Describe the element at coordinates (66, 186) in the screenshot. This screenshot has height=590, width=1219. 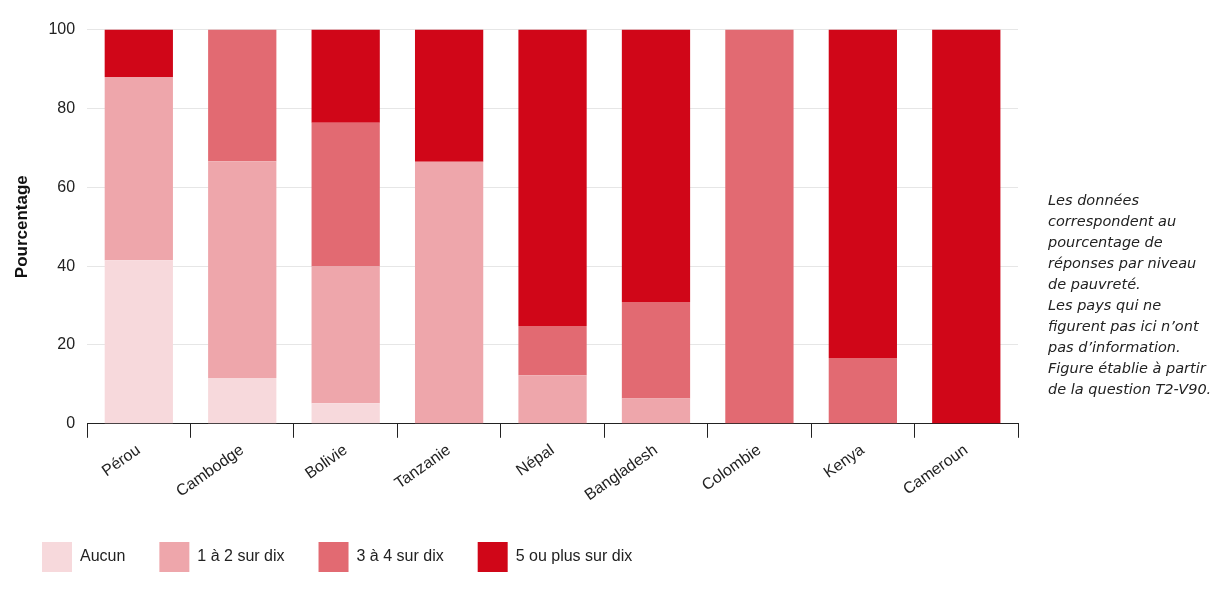
I see `y-tick-label: 60` at that location.